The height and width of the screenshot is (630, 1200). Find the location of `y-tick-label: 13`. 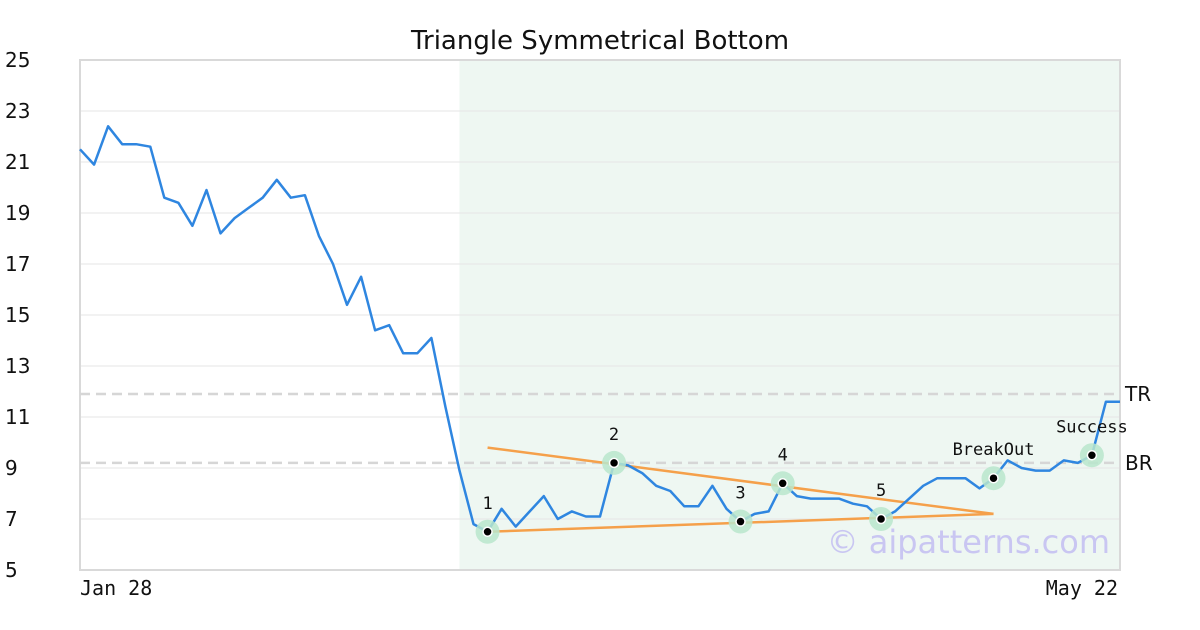

y-tick-label: 13 is located at coordinates (17, 366).